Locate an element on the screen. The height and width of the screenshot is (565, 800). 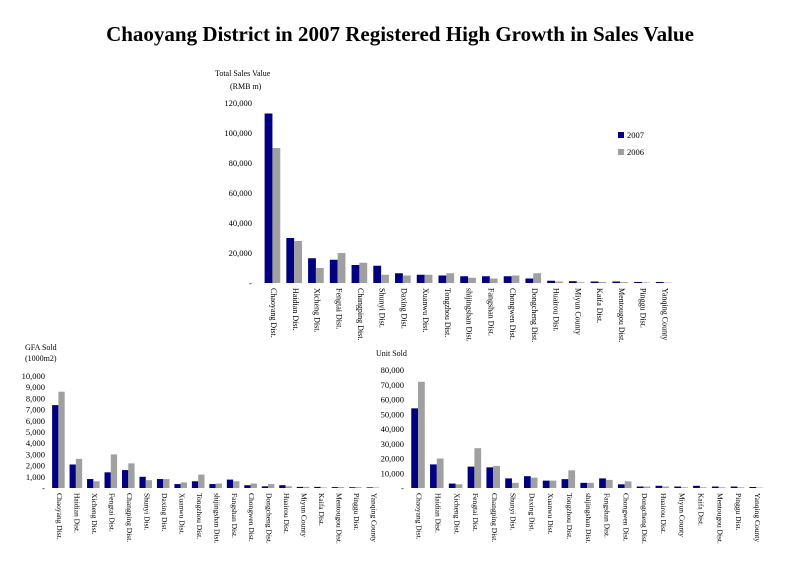
units-category-label: Xicheng Dist. is located at coordinates (456, 514).